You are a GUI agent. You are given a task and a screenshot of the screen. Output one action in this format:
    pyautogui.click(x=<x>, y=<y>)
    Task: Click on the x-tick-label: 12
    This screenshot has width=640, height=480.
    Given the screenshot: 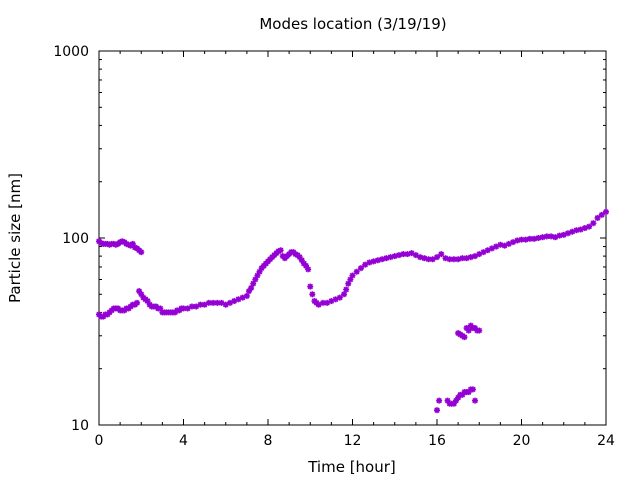 What is the action you would take?
    pyautogui.click(x=353, y=441)
    